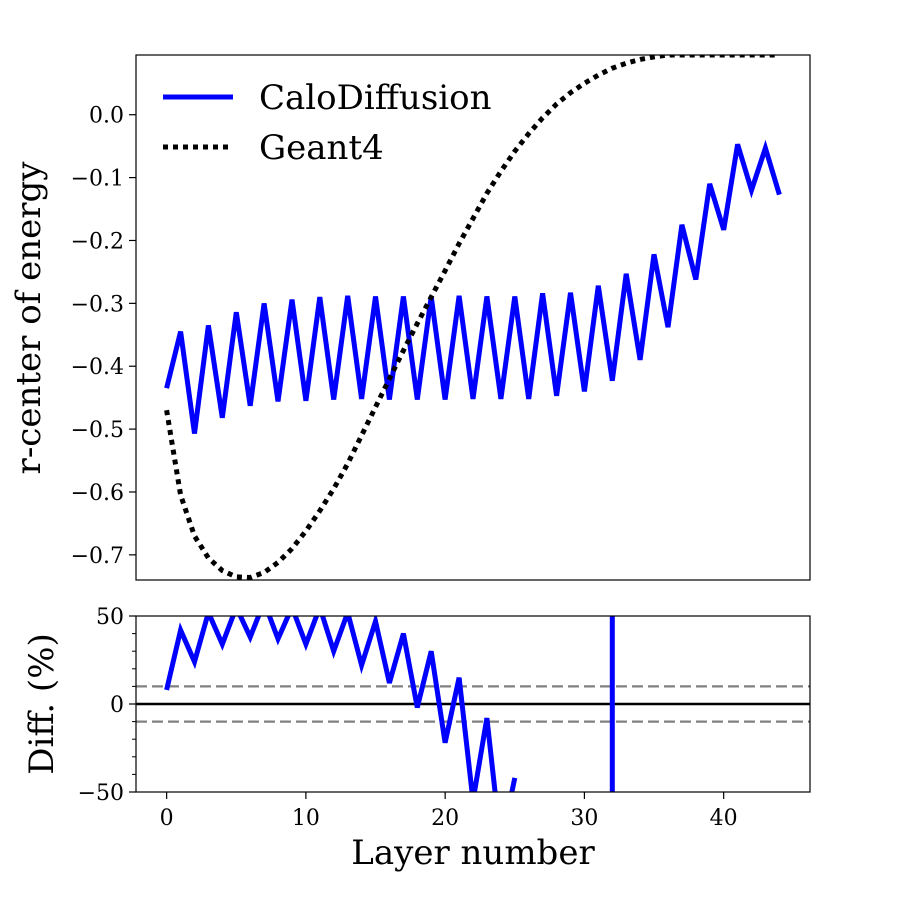 This screenshot has width=900, height=900. I want to click on x-axis-label: Layer number, so click(473, 853).